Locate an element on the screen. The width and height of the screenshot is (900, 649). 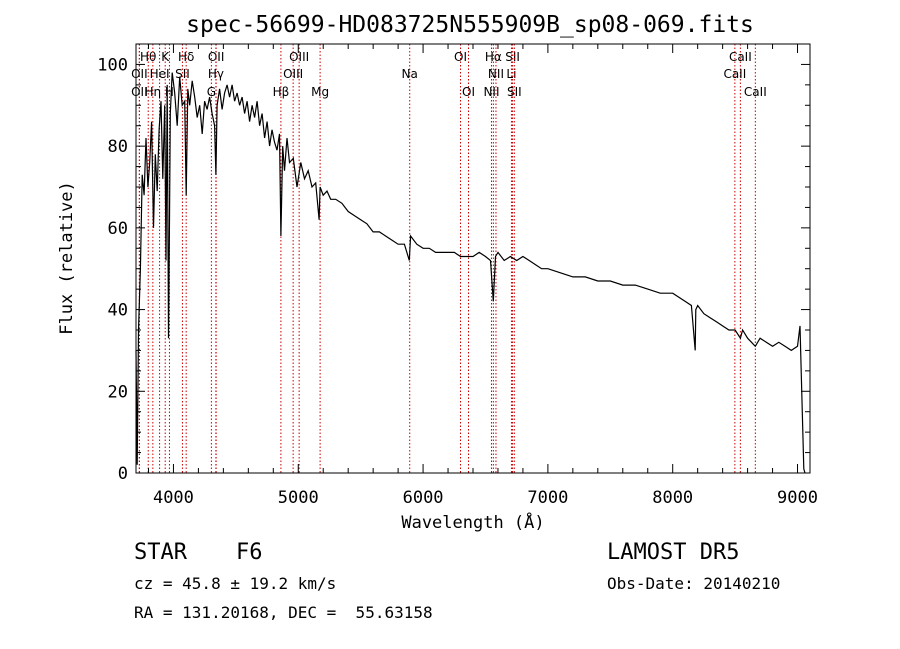
line-marker-label: Hα is located at coordinates (493, 57).